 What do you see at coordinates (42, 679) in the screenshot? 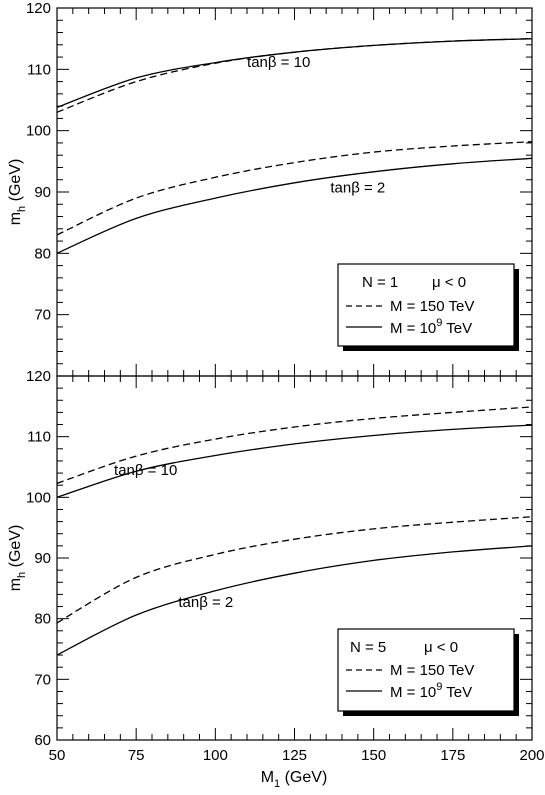
I see `bottom-ytick-label: 70` at bounding box center [42, 679].